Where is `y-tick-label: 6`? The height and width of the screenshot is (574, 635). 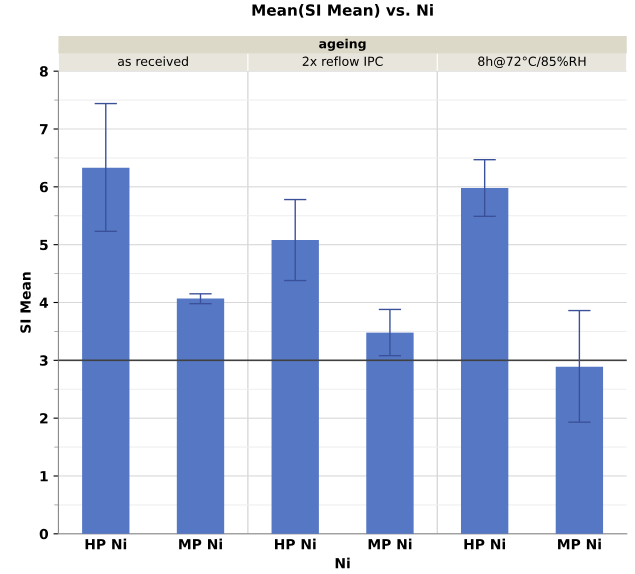 y-tick-label: 6 is located at coordinates (44, 187).